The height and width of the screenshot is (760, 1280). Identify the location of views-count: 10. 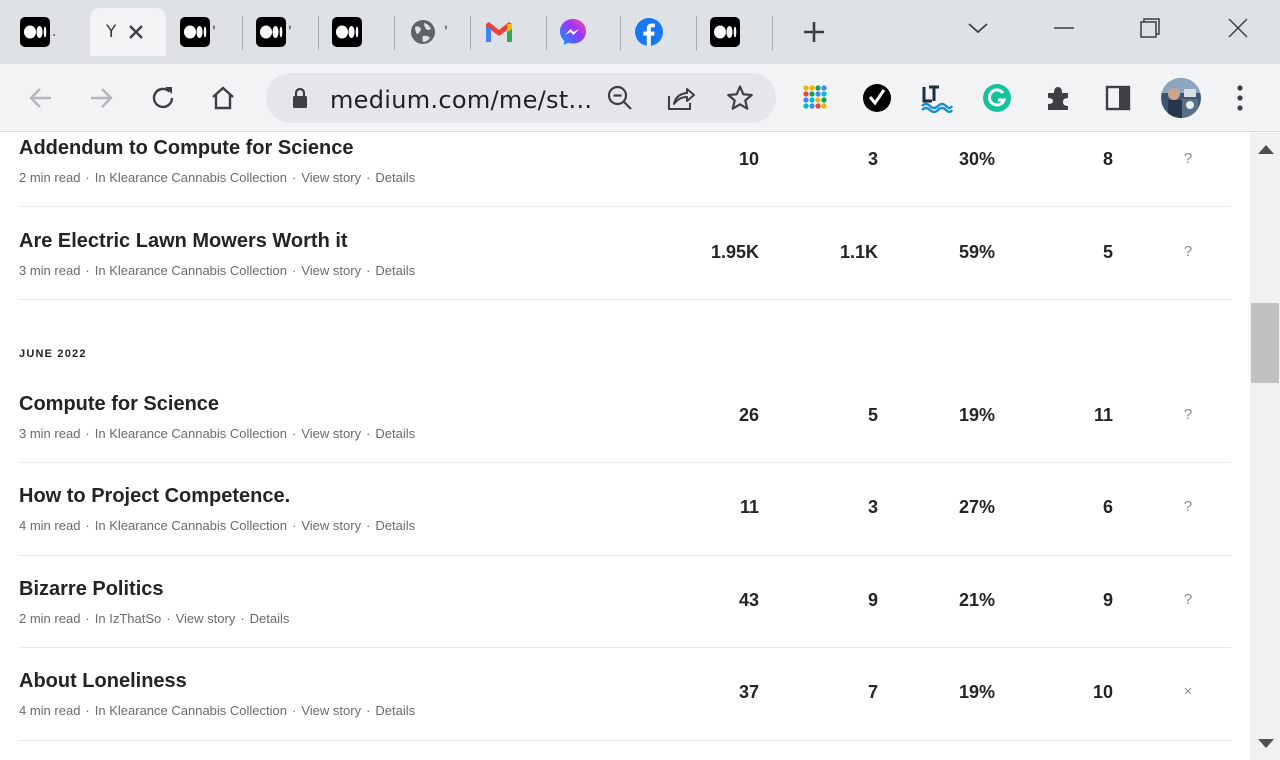
(748, 159).